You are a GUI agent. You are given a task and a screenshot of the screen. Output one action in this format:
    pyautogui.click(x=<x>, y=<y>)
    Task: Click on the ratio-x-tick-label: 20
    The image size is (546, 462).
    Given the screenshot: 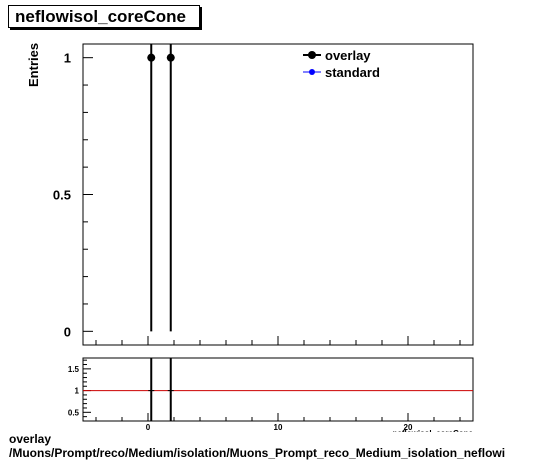 What is the action you would take?
    pyautogui.click(x=408, y=427)
    